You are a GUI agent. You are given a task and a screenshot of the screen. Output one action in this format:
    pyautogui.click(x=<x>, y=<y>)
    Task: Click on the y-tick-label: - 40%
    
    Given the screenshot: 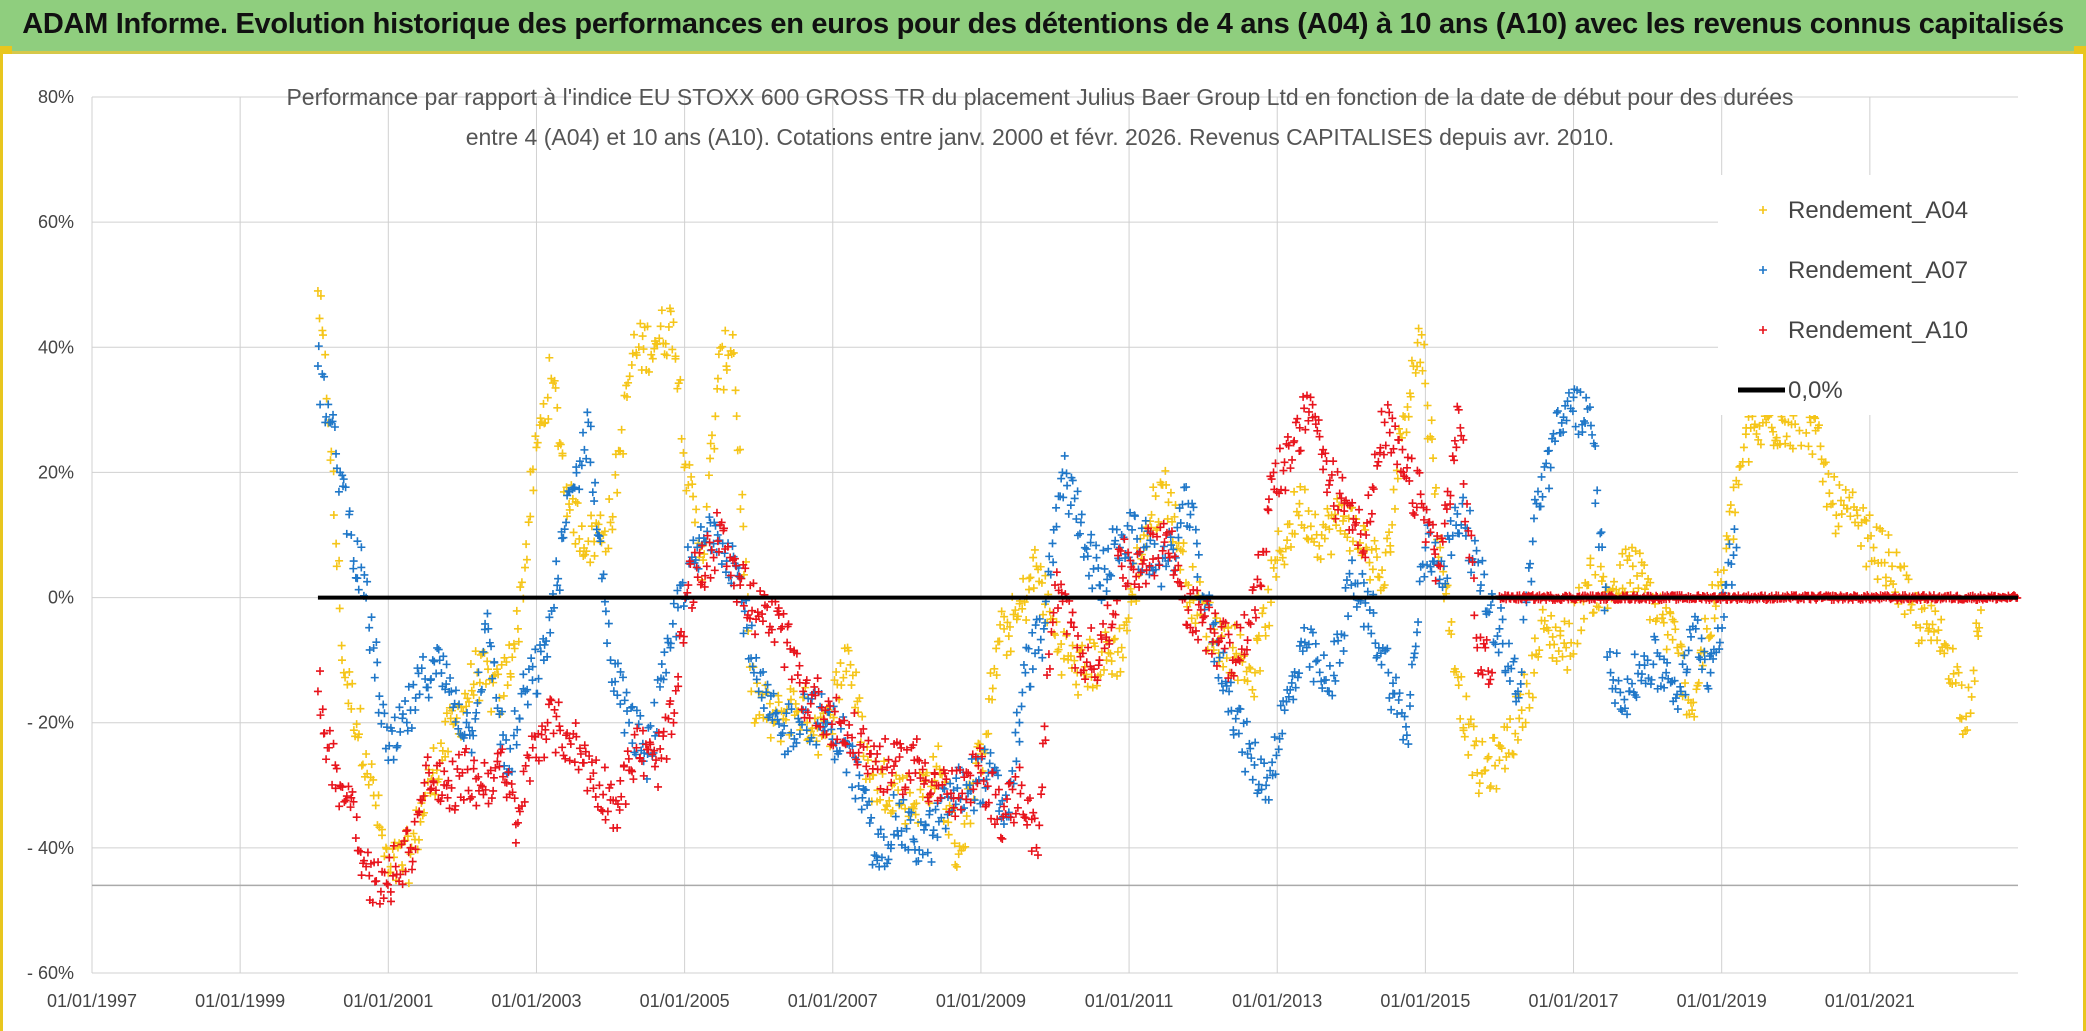 What is the action you would take?
    pyautogui.click(x=50, y=848)
    